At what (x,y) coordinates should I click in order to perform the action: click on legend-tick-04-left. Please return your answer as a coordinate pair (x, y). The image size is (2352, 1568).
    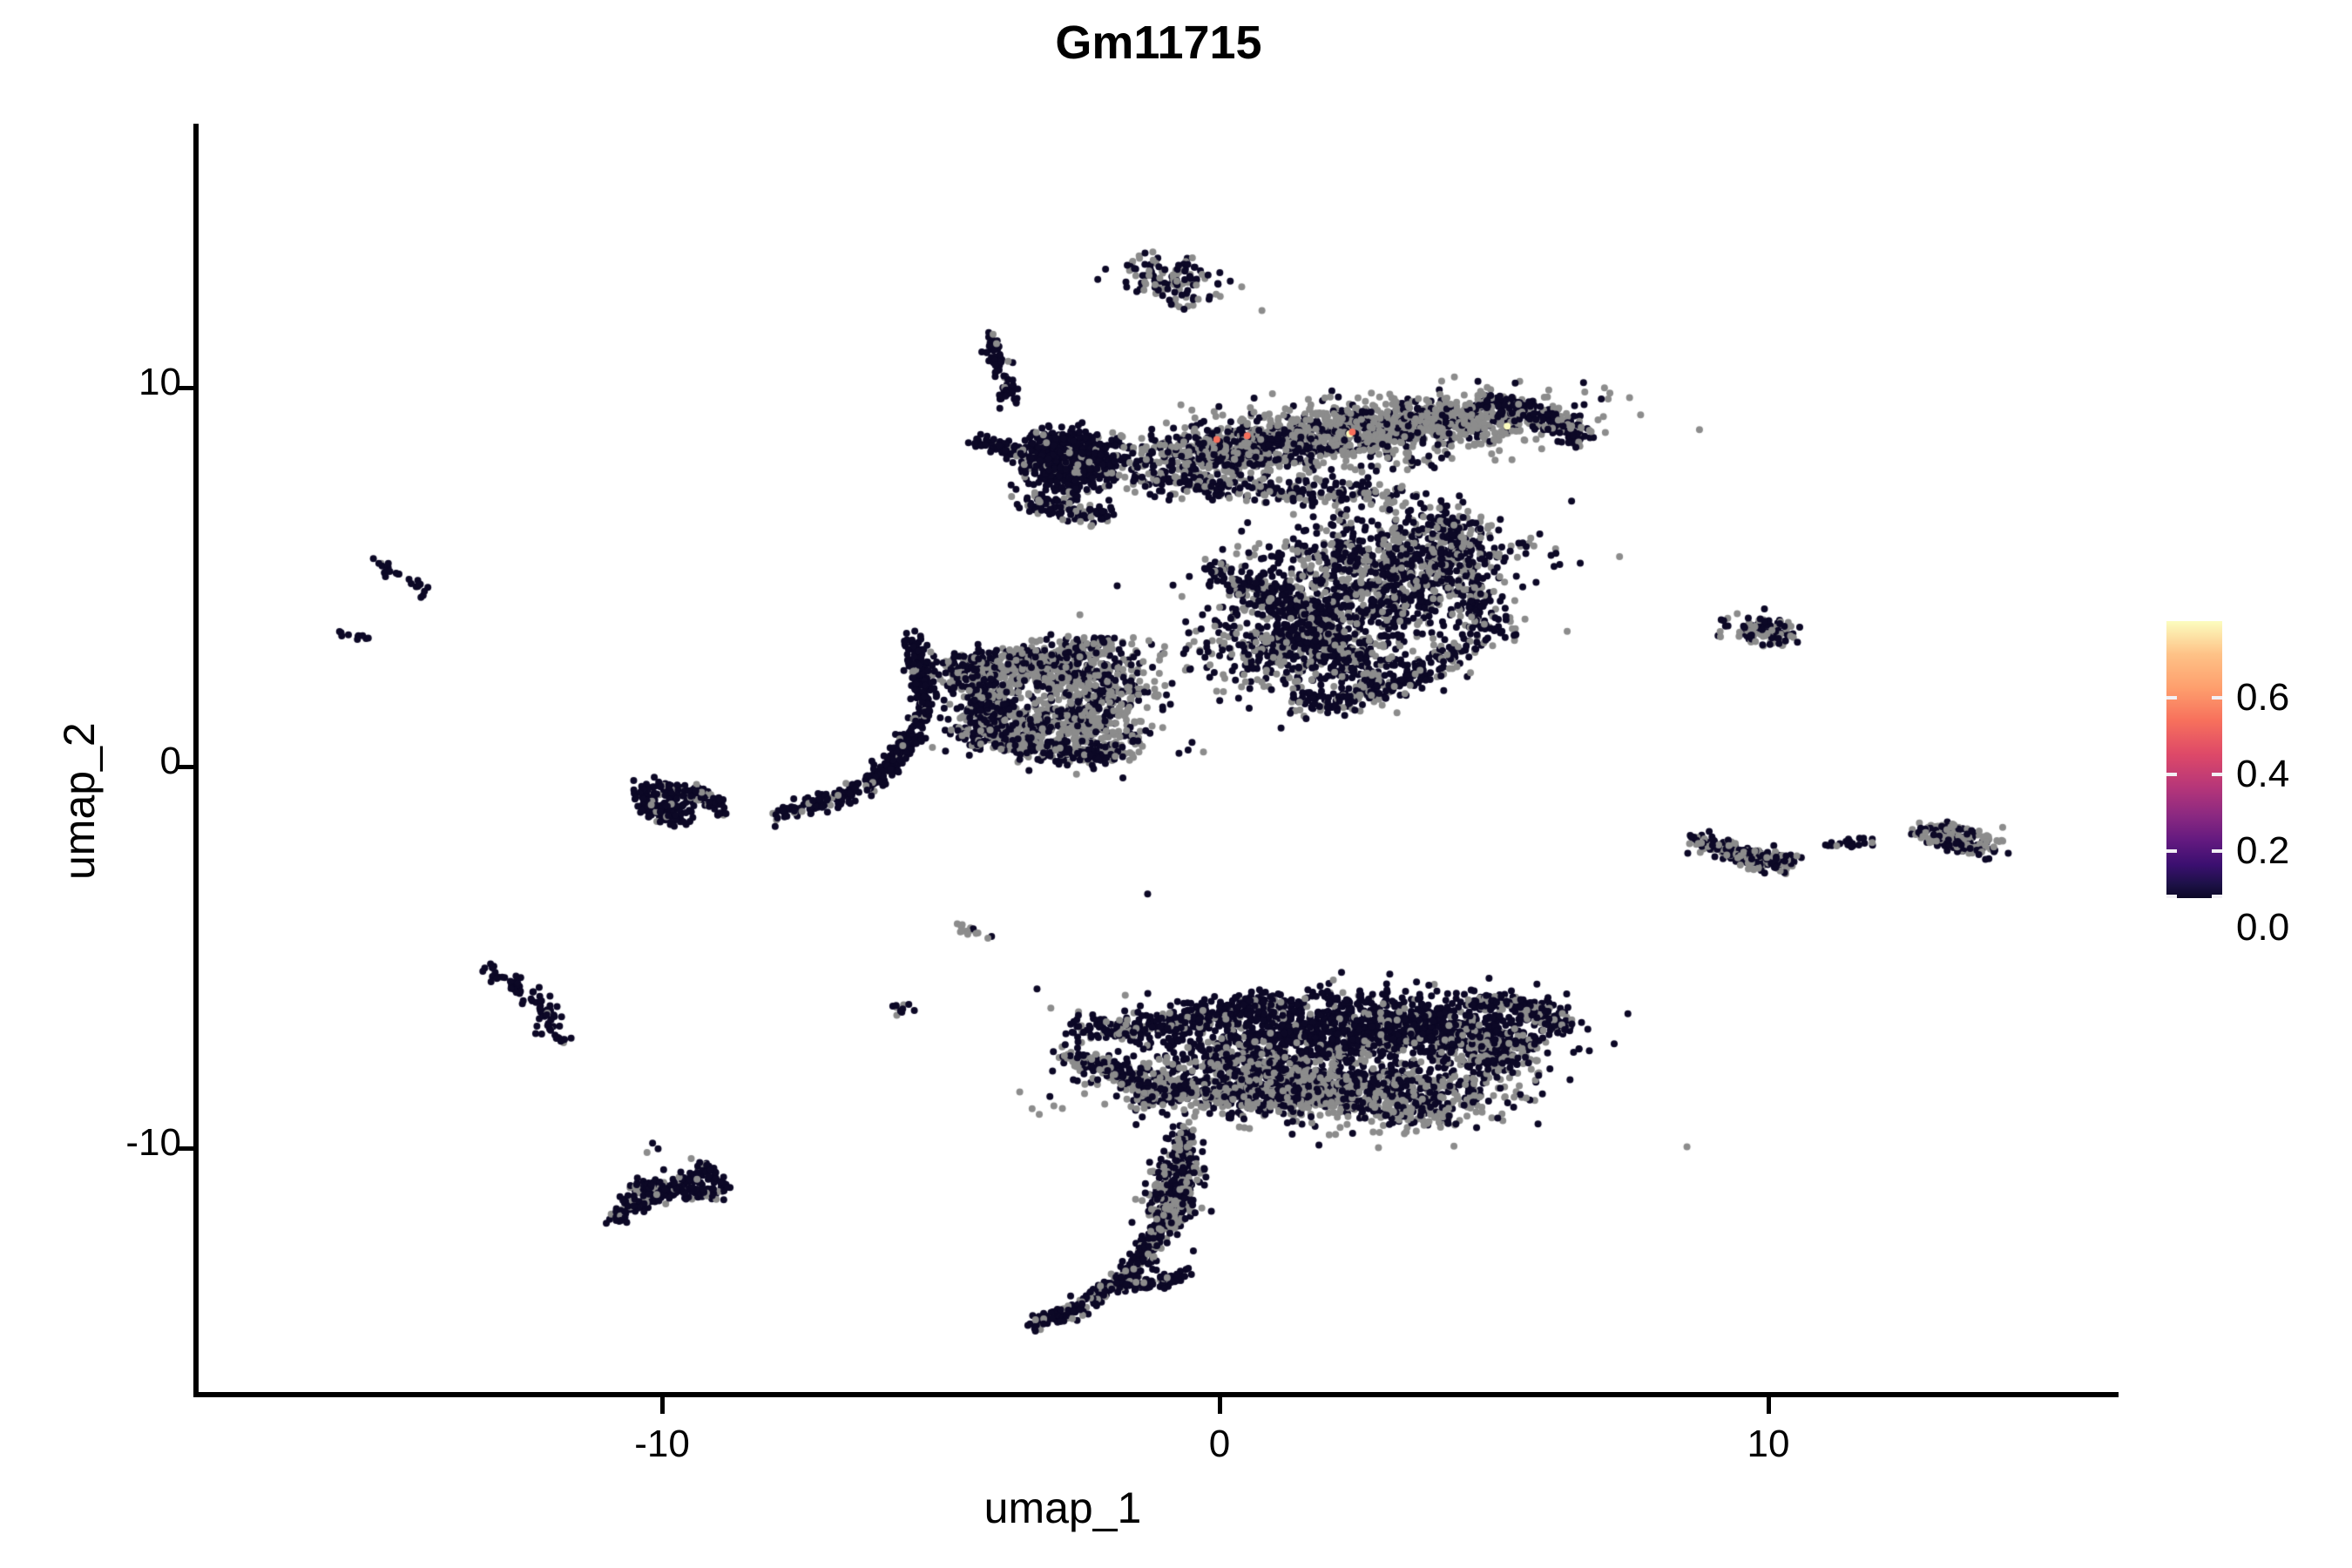
    Looking at the image, I should click on (2171, 775).